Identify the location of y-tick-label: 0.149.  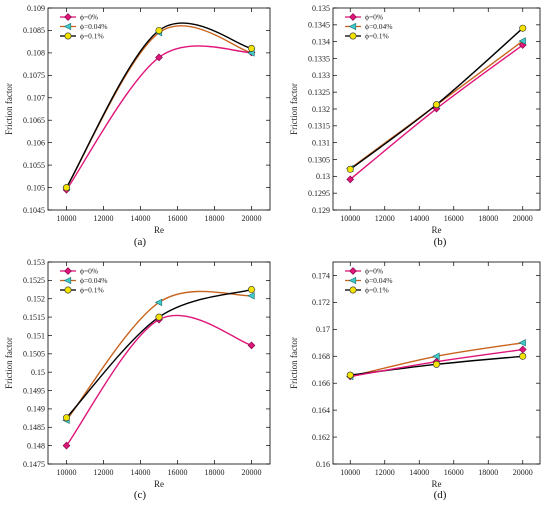
(36, 409).